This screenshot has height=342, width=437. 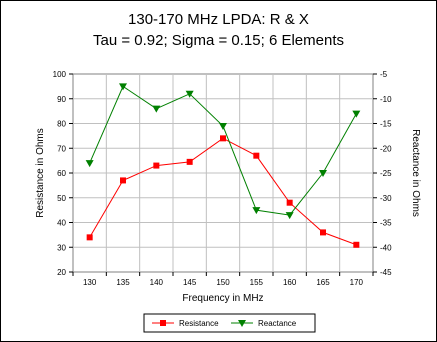 What do you see at coordinates (90, 282) in the screenshot?
I see `x-tick-label: 130` at bounding box center [90, 282].